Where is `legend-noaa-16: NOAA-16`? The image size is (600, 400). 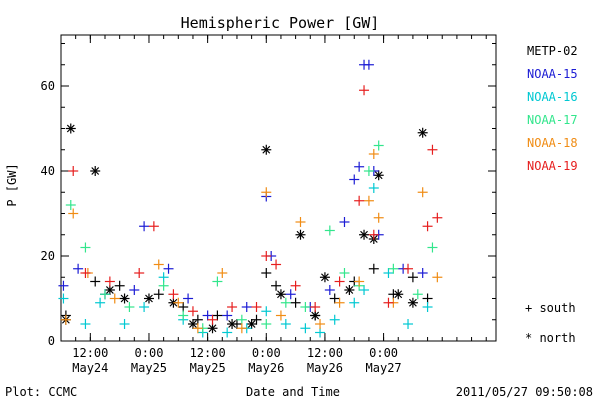
legend-noaa-16: NOAA-16 is located at coordinates (552, 97).